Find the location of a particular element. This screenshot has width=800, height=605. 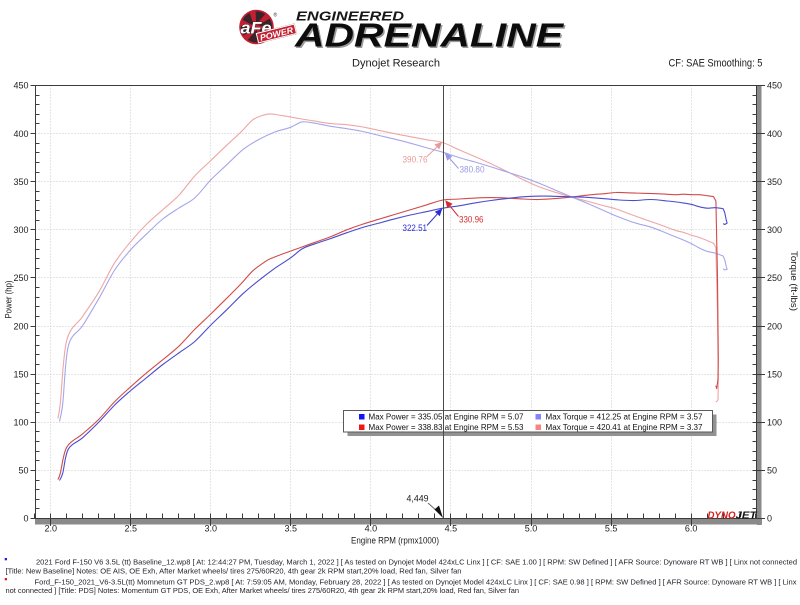

svg-text: Engine RPM (rpmx1000) is located at coordinates (395, 541).